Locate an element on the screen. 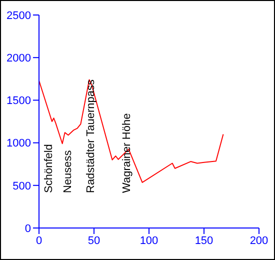 This screenshot has width=275, height=260. x-tick-label: 200 is located at coordinates (259, 240).